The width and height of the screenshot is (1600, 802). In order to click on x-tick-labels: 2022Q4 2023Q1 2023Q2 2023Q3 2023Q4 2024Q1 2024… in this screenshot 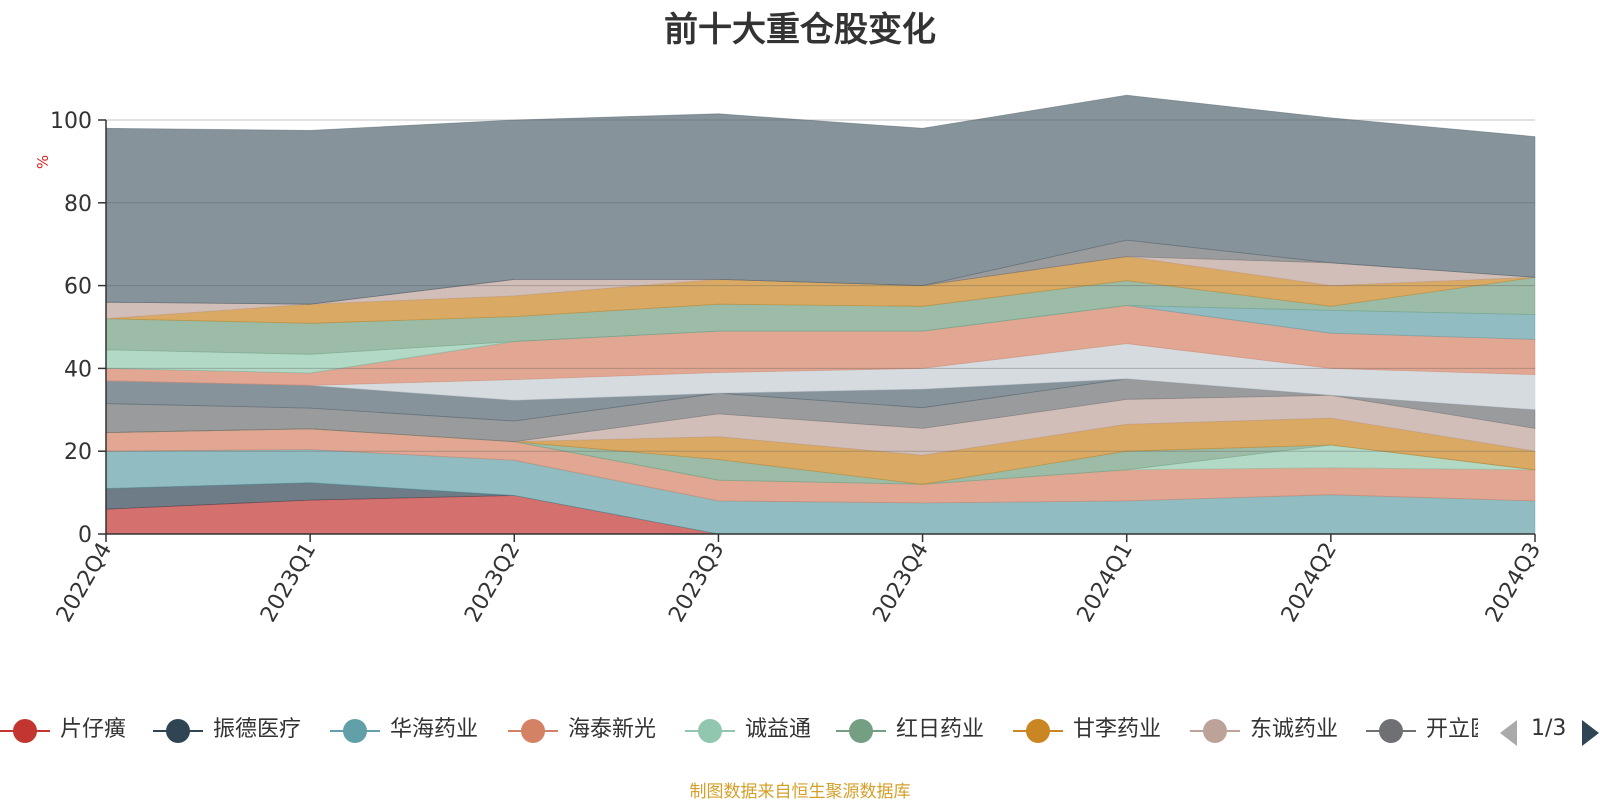, I will do `click(799, 580)`.